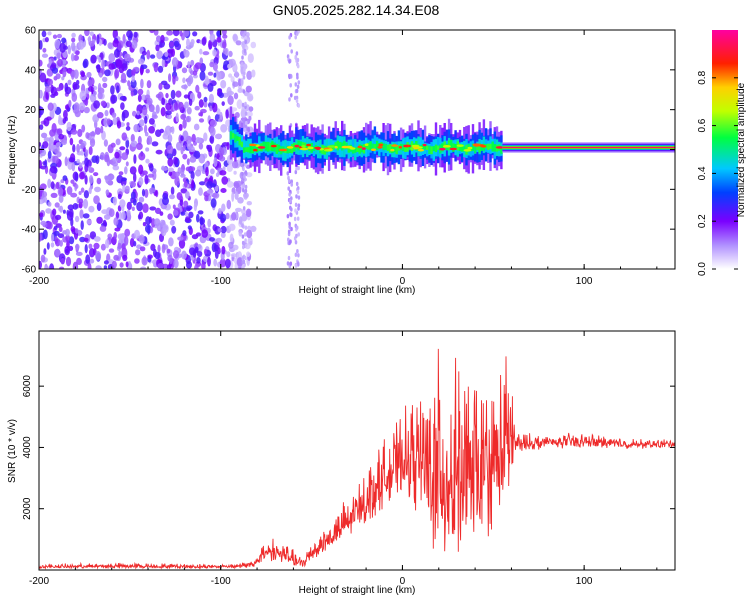 The height and width of the screenshot is (600, 750). I want to click on spectrogram-ytick-label: 40, so click(31, 70).